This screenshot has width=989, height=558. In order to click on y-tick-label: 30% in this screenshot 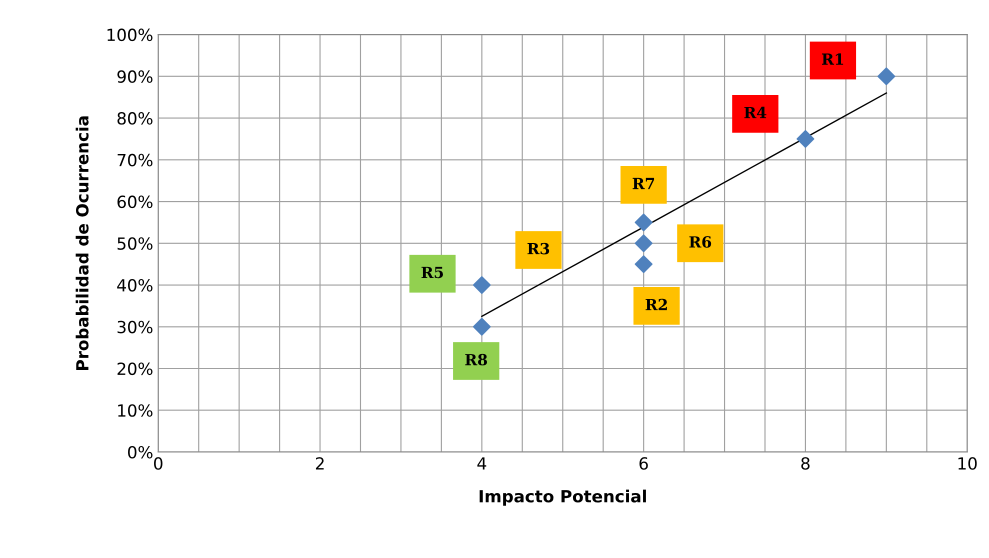, I will do `click(135, 327)`.